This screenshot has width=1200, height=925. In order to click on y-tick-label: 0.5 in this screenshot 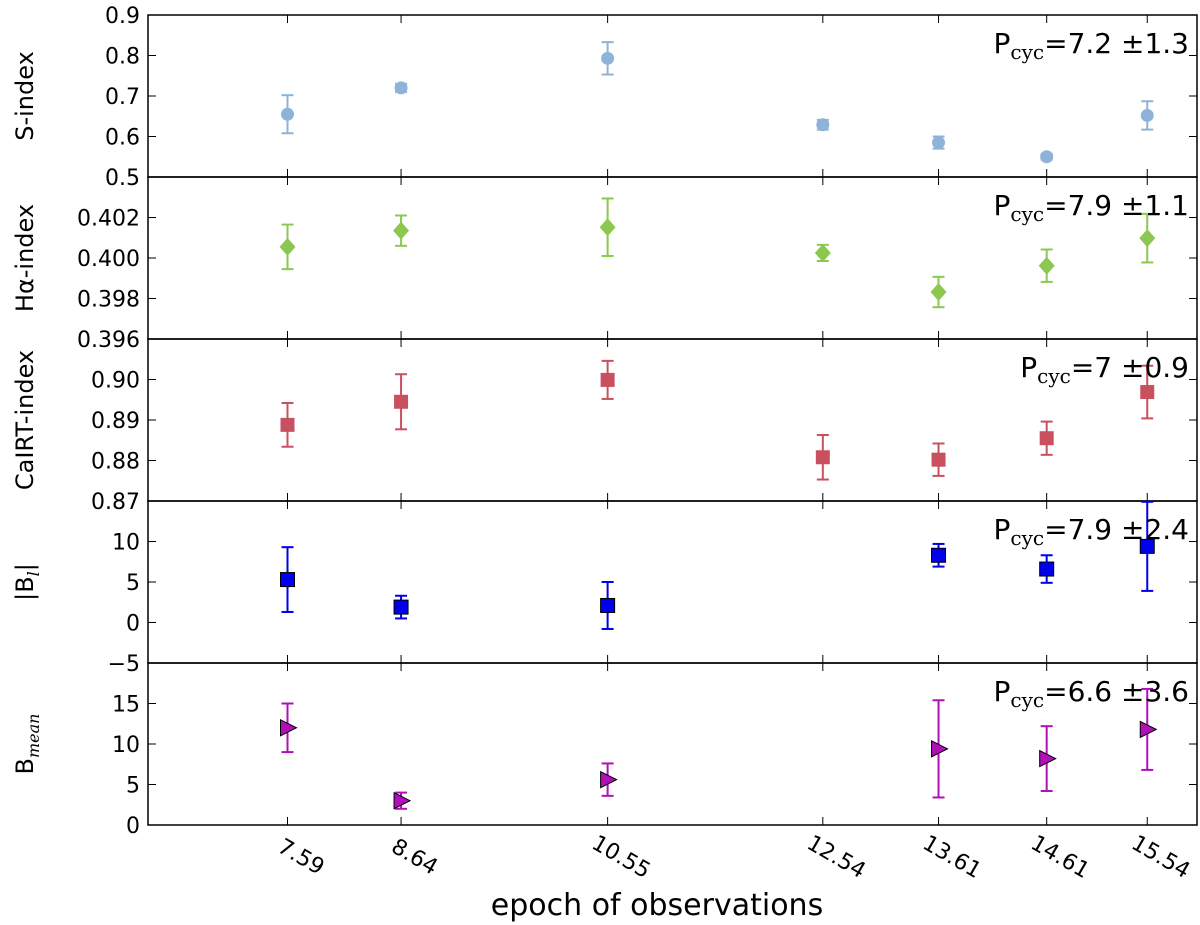, I will do `click(122, 178)`.